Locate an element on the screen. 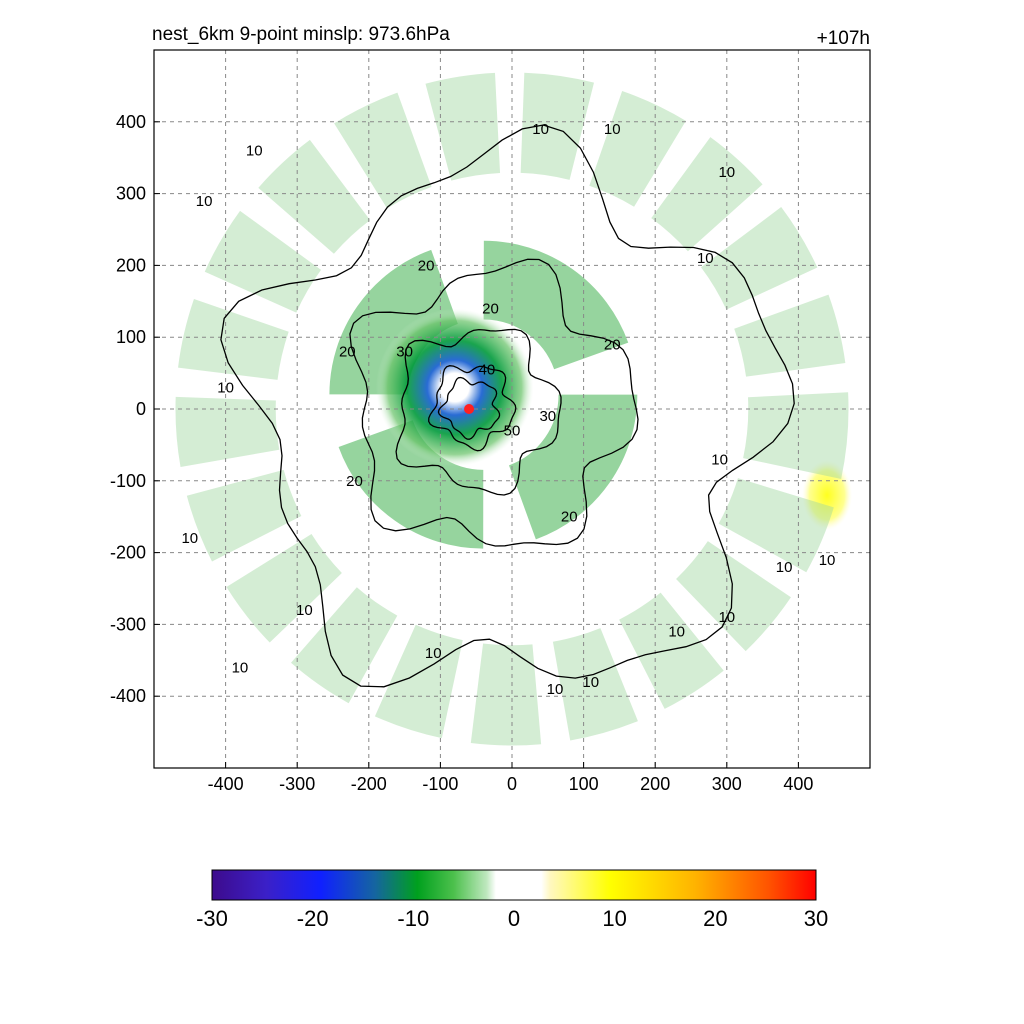  x-tick-label: 100 is located at coordinates (584, 784).